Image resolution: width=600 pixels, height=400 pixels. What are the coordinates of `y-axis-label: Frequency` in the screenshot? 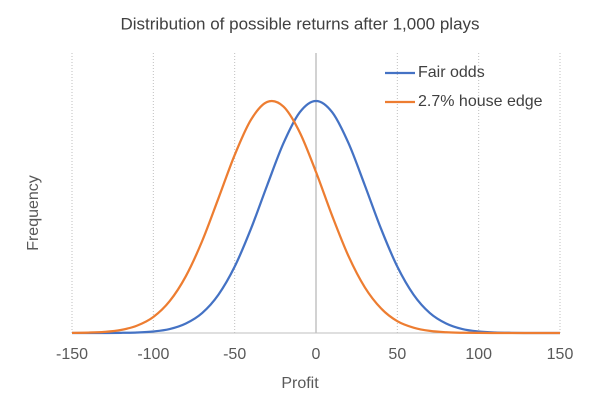 It's located at (33, 213).